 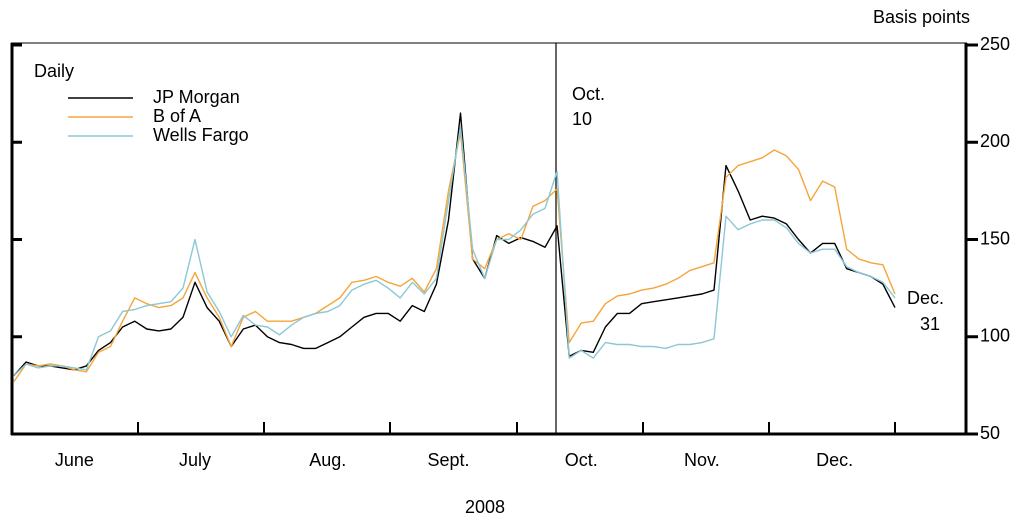 What do you see at coordinates (177, 116) in the screenshot?
I see `legend-label: B of A` at bounding box center [177, 116].